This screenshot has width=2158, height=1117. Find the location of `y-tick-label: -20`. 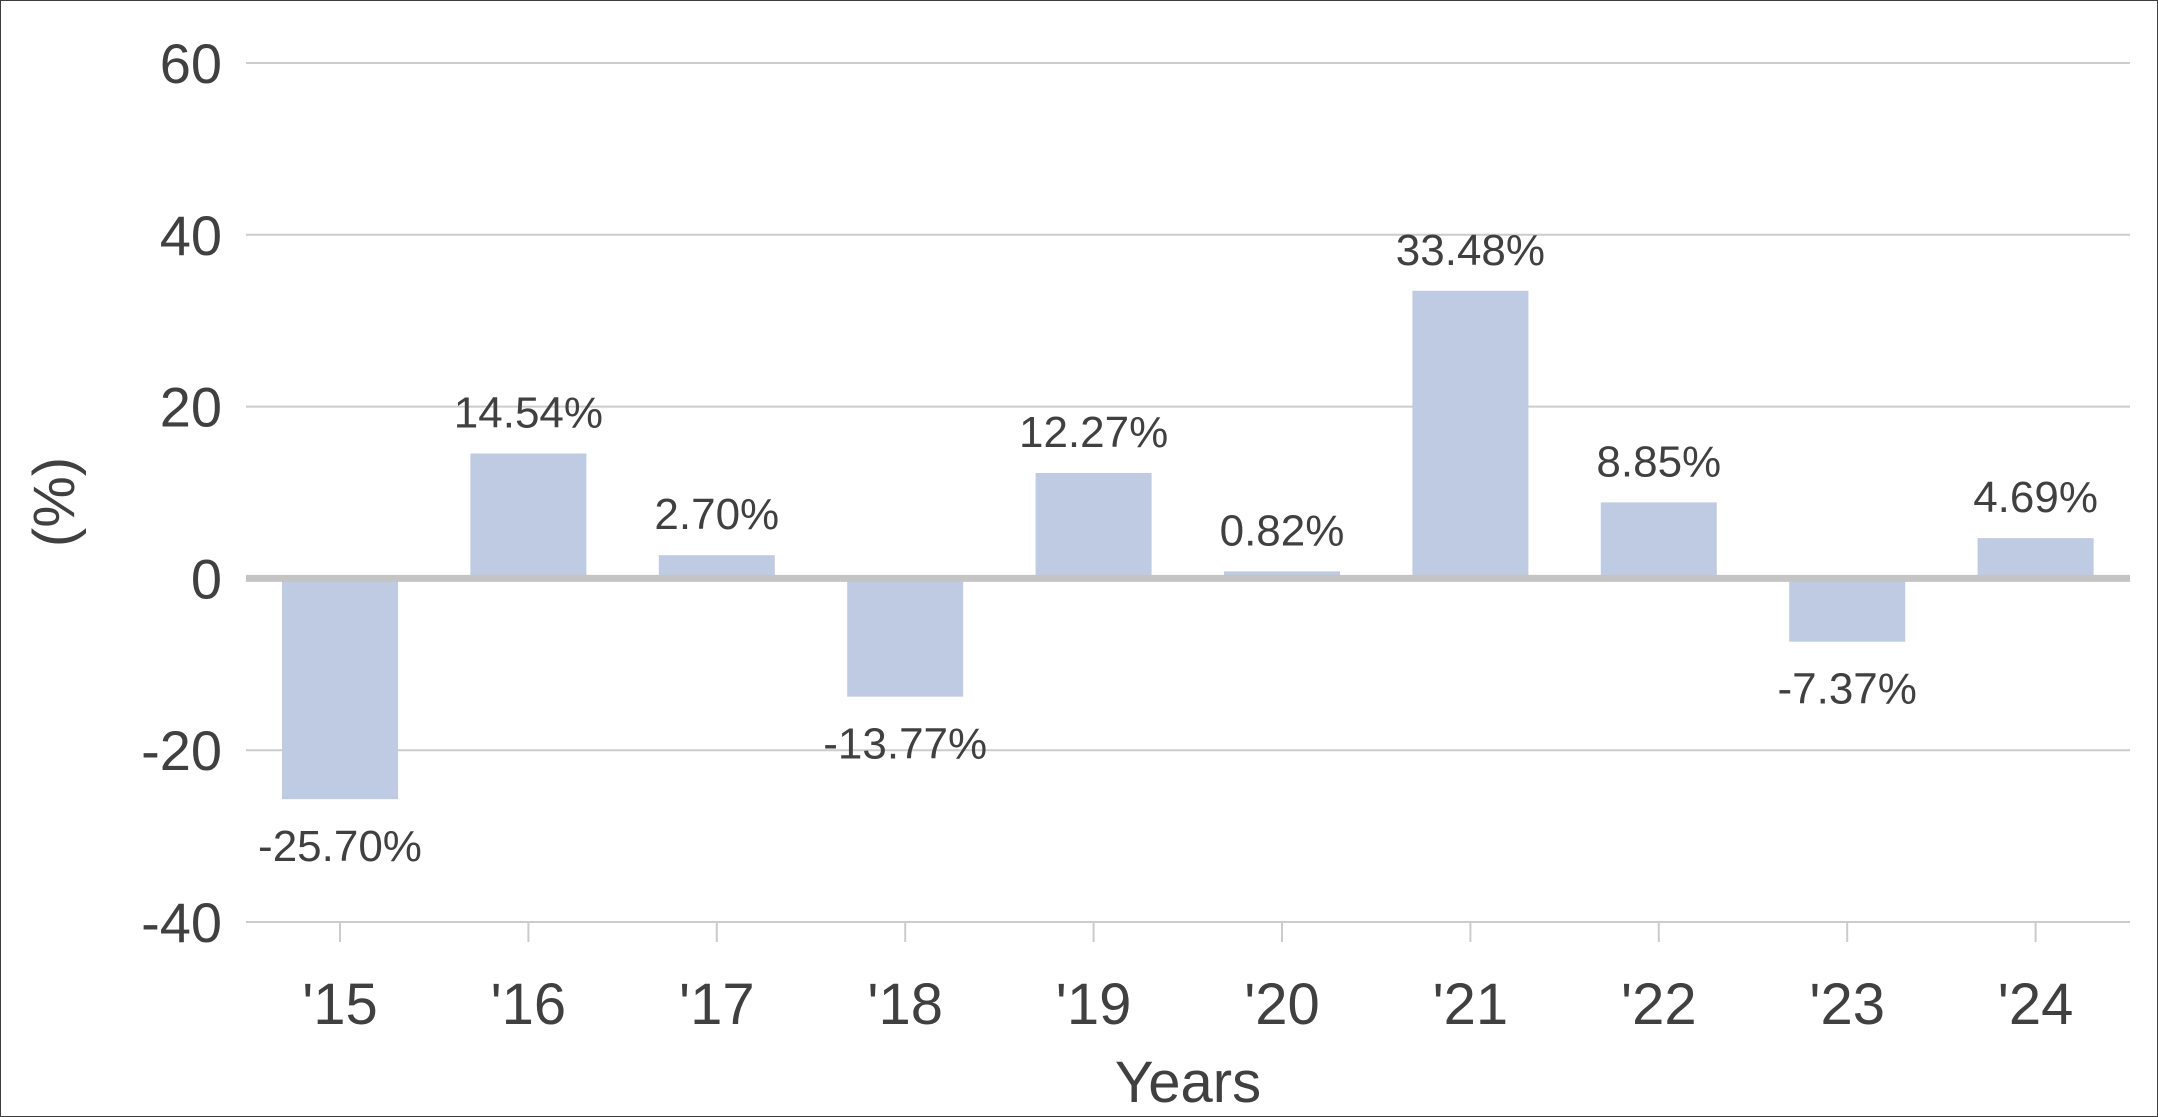

y-tick-label: -20 is located at coordinates (181, 750).